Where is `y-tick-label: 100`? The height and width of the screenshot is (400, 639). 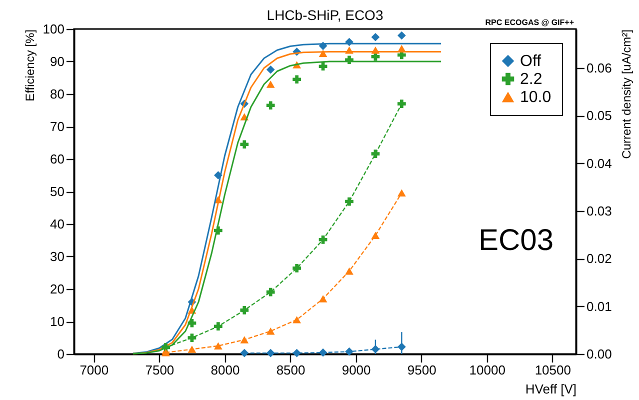
y-tick-label: 100 is located at coordinates (53, 29).